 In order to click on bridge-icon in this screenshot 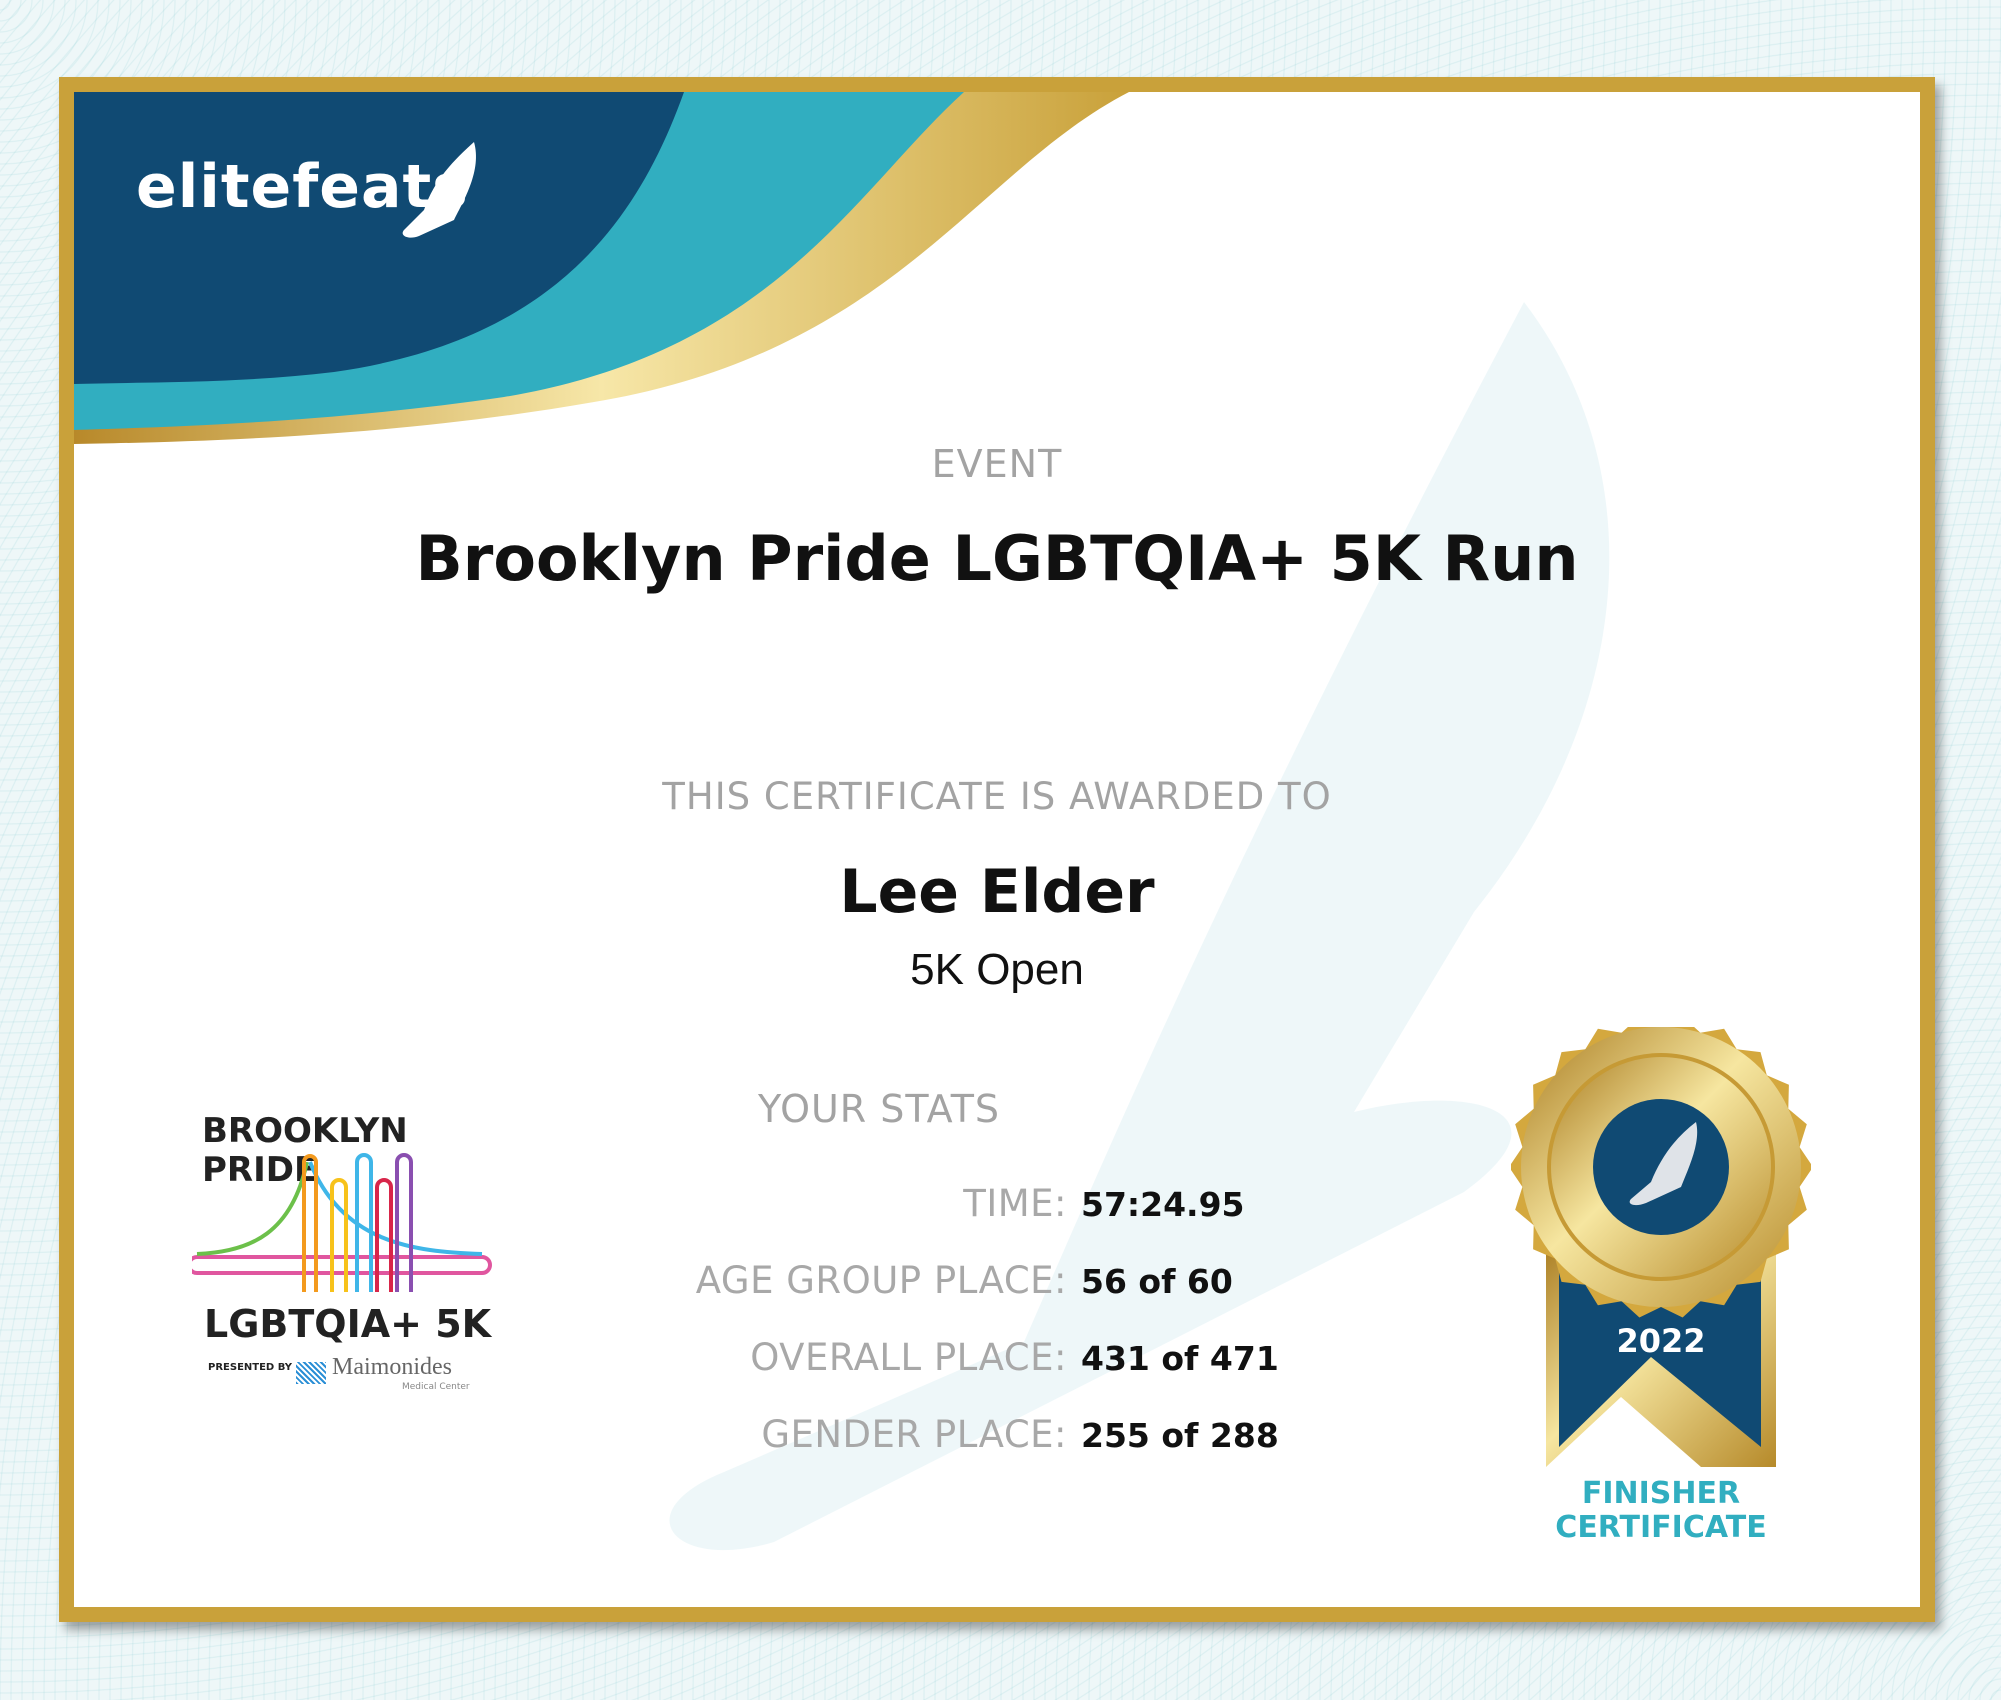, I will do `click(342, 1222)`.